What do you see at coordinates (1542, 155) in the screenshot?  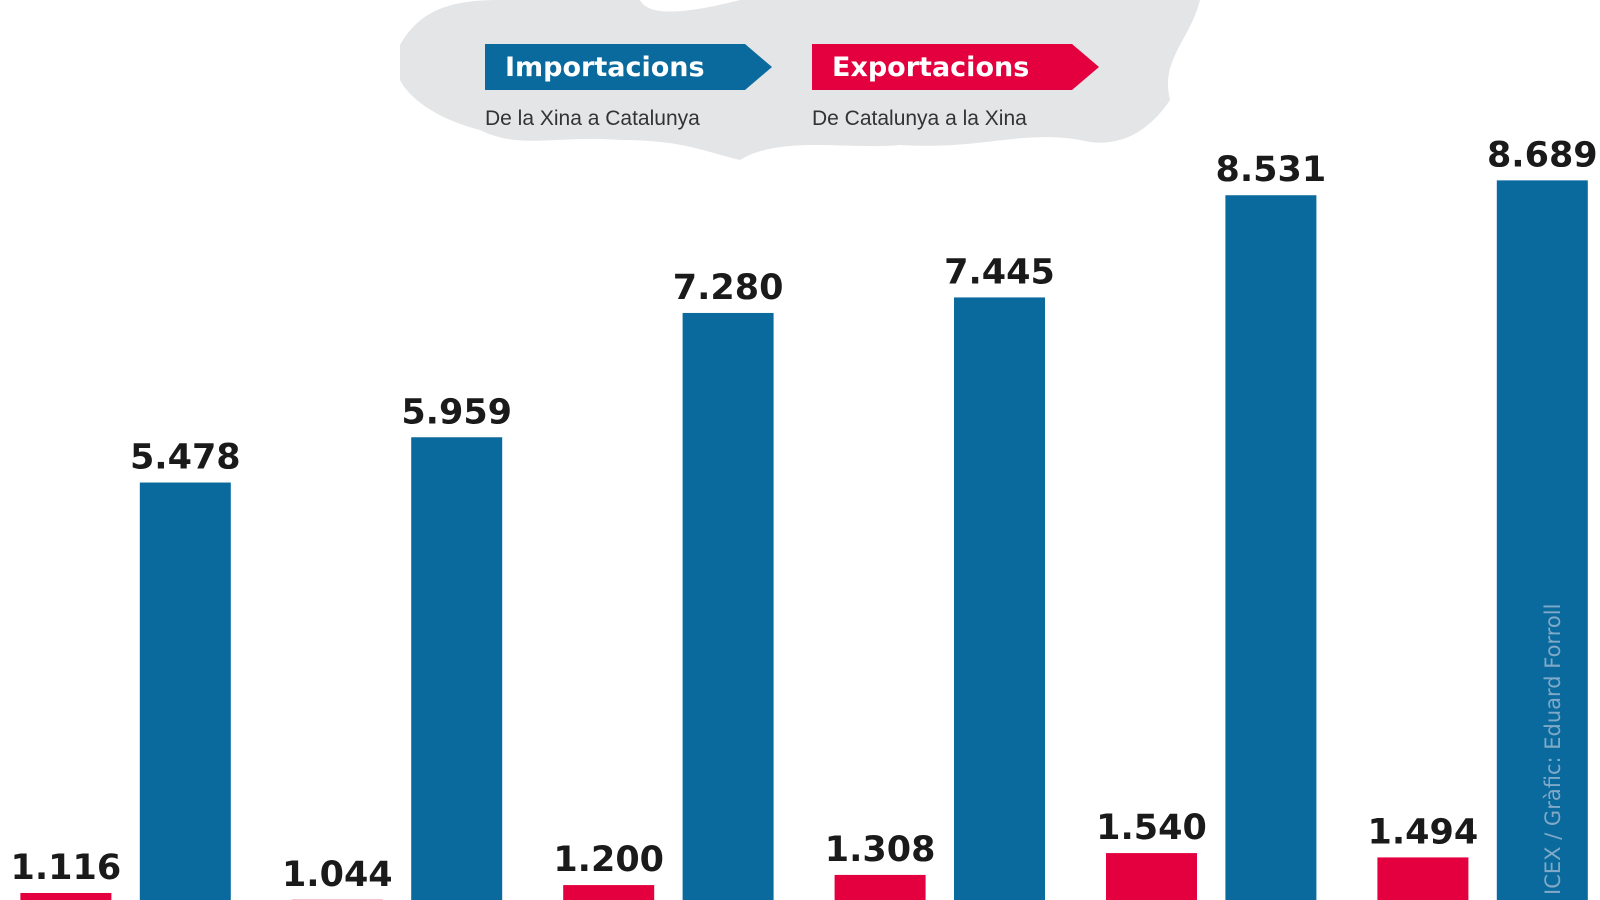 I see `value-label: 8.689` at bounding box center [1542, 155].